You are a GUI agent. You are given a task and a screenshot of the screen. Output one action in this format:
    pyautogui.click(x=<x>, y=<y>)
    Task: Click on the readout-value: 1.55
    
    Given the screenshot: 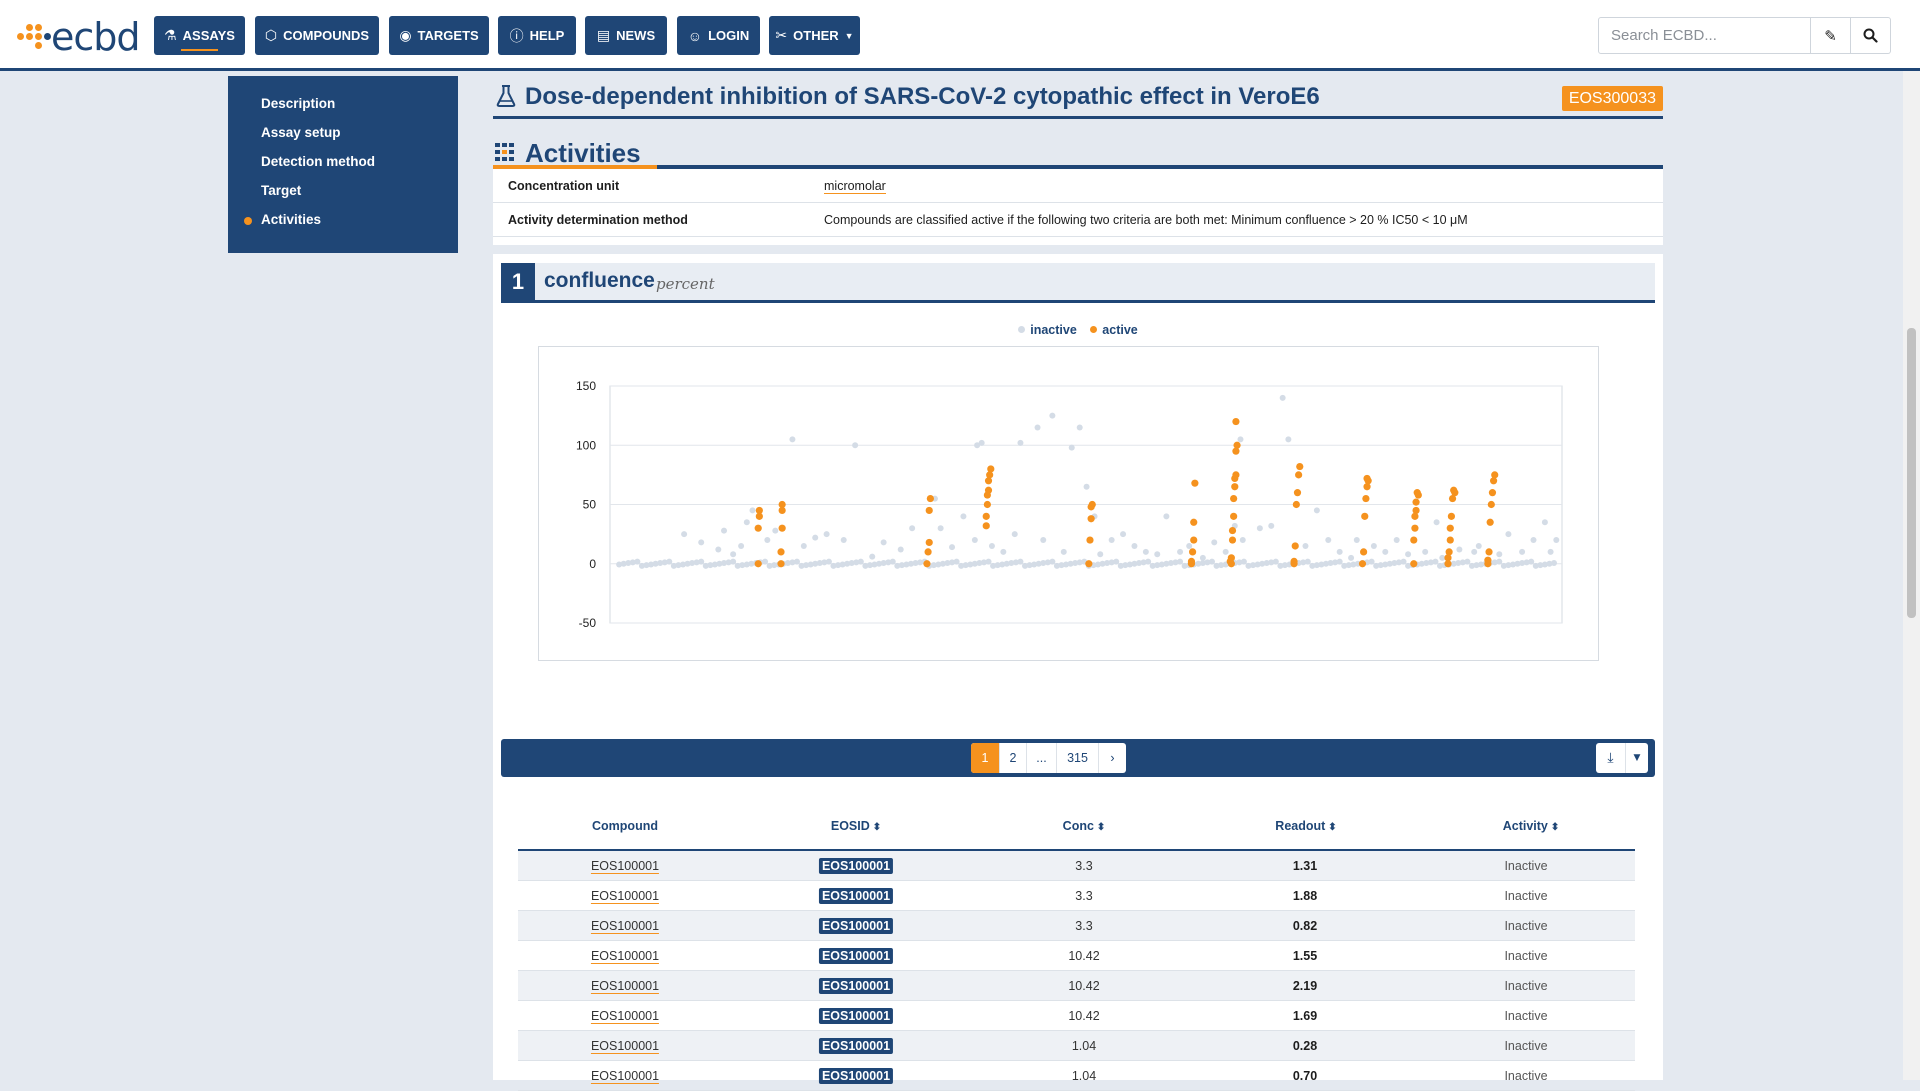 What is the action you would take?
    pyautogui.click(x=1305, y=956)
    